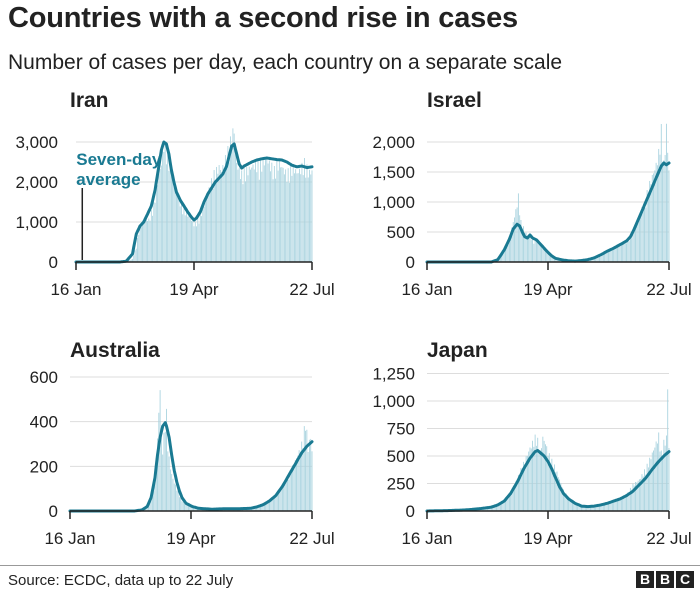  What do you see at coordinates (457, 350) in the screenshot?
I see `panel-title: Japan` at bounding box center [457, 350].